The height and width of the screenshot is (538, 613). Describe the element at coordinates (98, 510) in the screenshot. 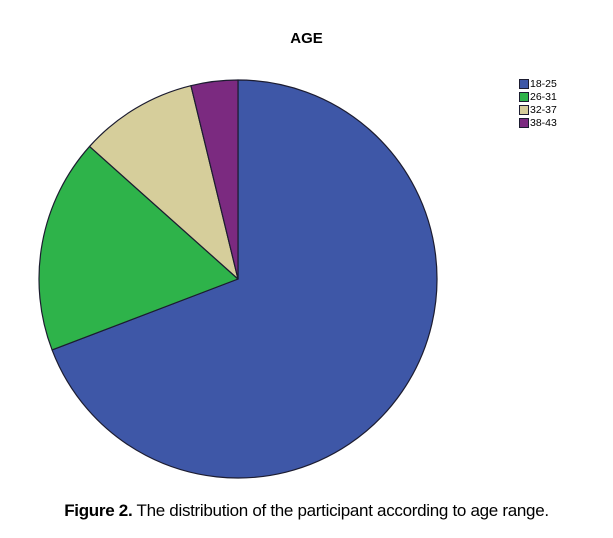

I see `figure-caption-label: Figure 2.` at that location.